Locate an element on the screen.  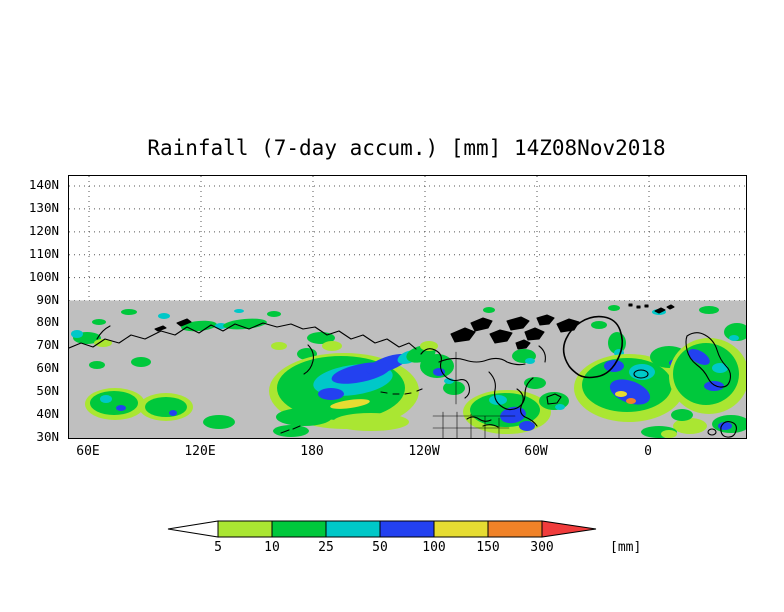
island-newfoundland is located at coordinates (554, 399).